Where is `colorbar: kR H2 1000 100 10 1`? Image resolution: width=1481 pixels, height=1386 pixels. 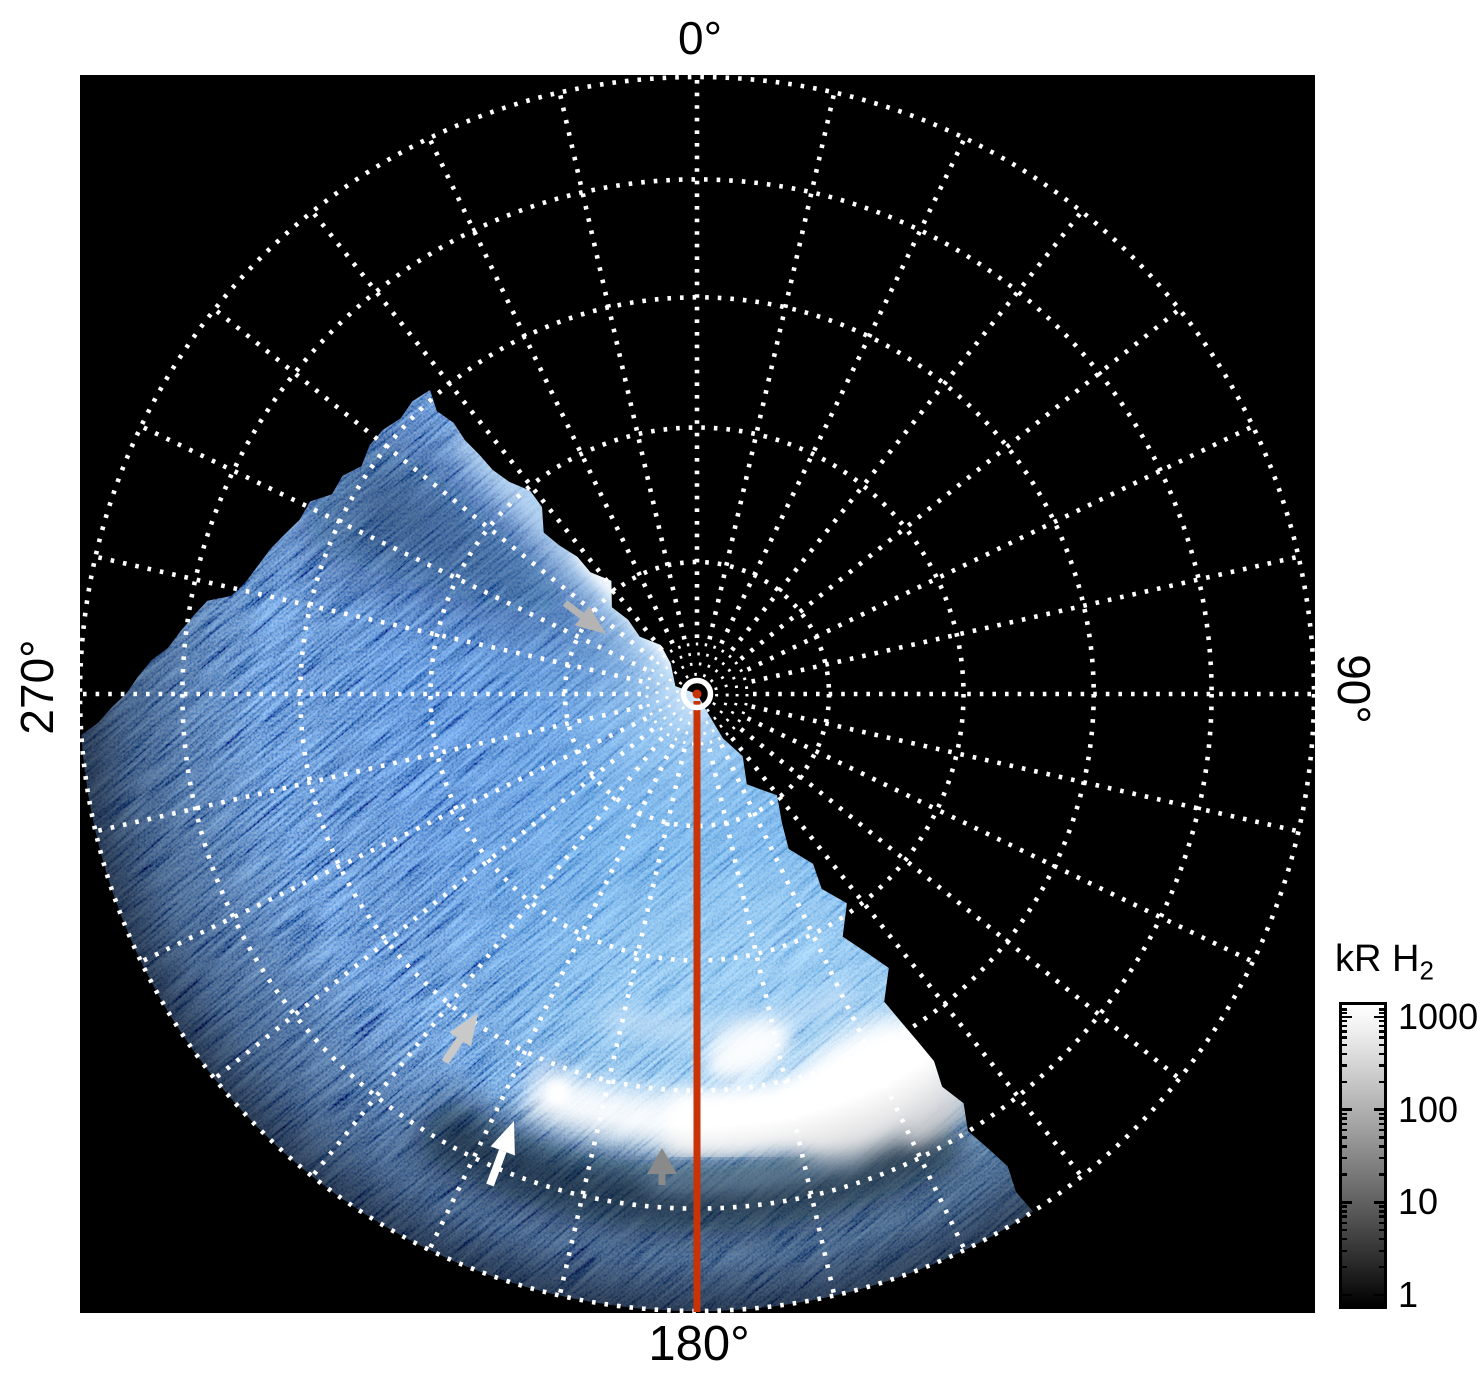 colorbar: kR H2 1000 100 10 1 is located at coordinates (1403, 1156).